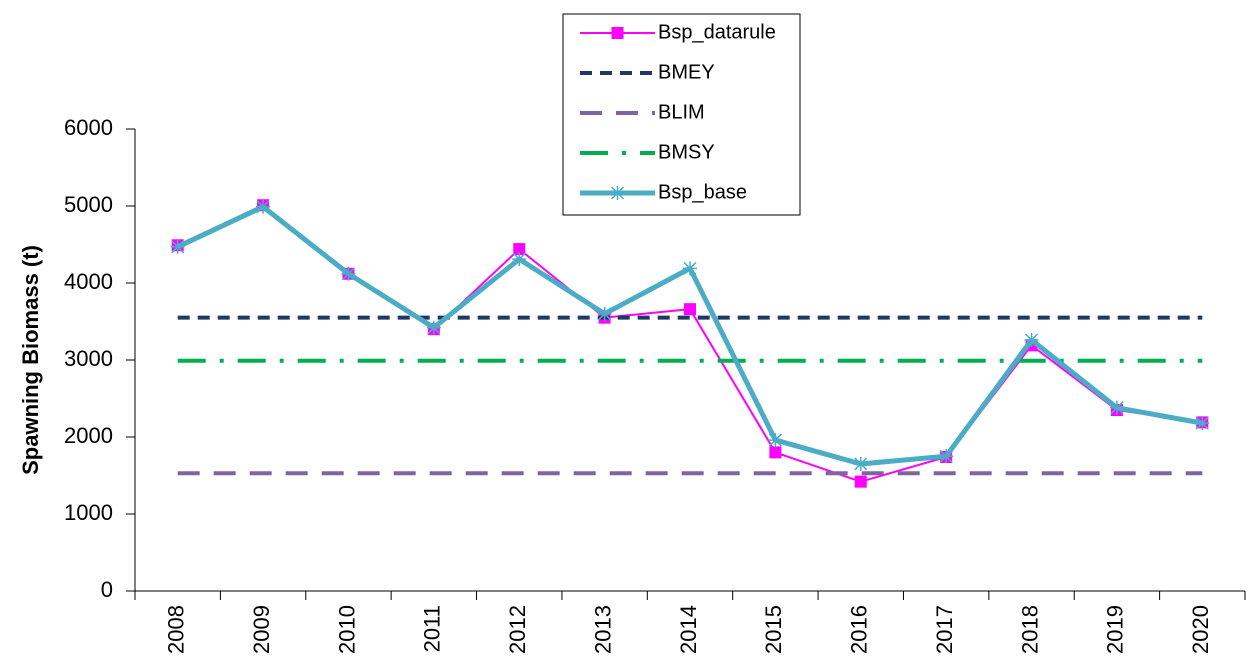  I want to click on legend-label: BLIM, so click(681, 112).